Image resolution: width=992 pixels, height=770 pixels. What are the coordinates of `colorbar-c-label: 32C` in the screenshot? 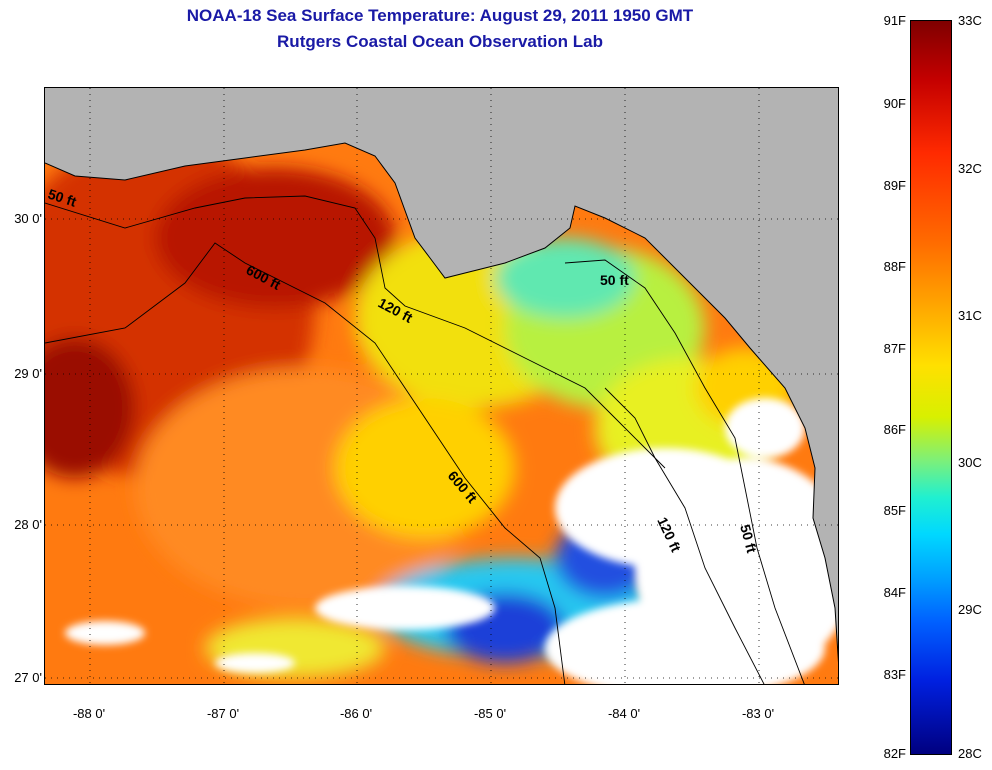 It's located at (970, 168).